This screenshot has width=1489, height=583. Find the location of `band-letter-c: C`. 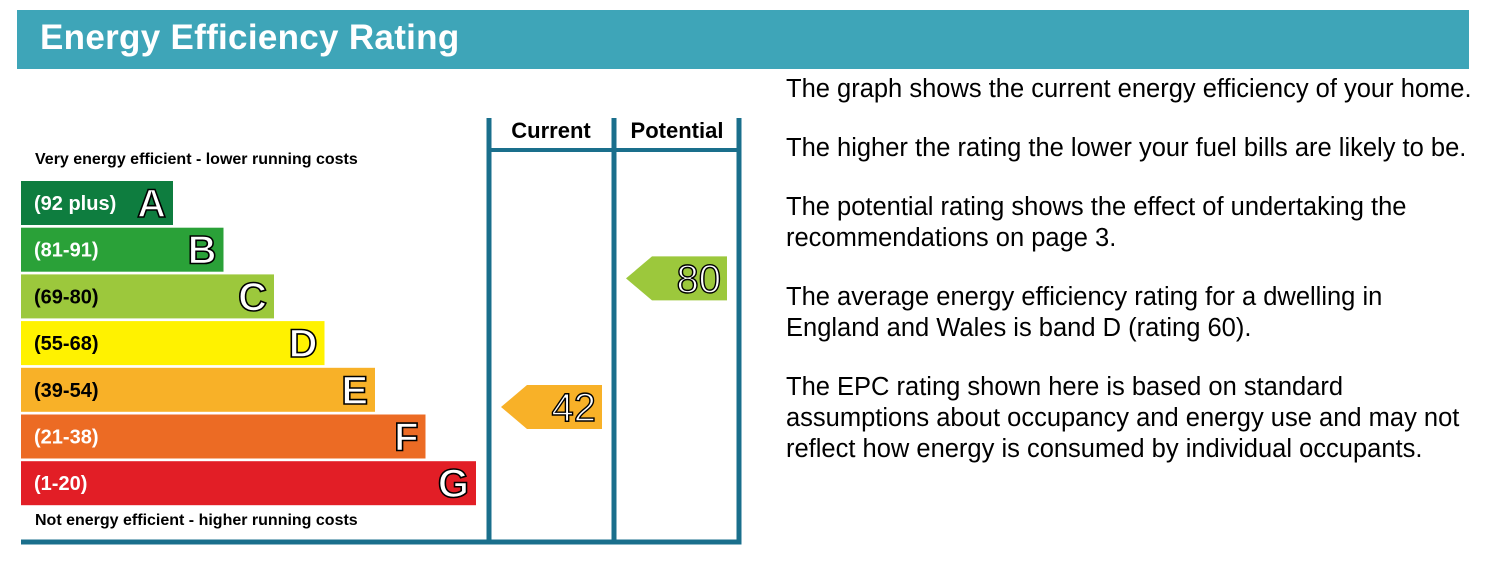

band-letter-c: C is located at coordinates (252, 297).